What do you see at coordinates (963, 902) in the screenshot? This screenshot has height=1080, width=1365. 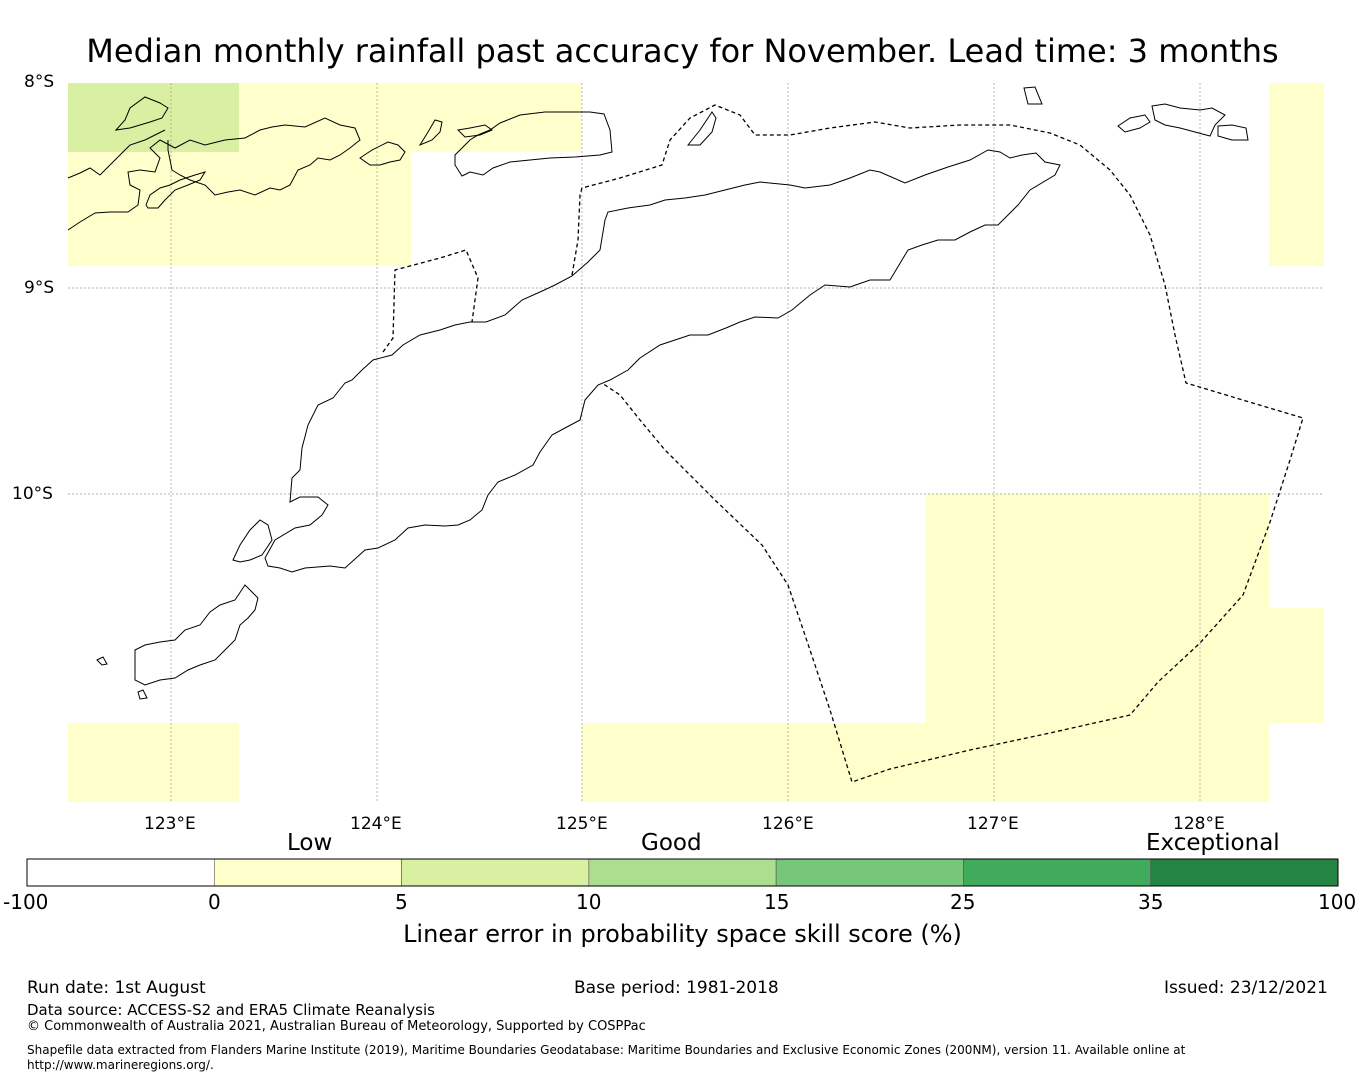 I see `colorbar-tick: 25` at bounding box center [963, 902].